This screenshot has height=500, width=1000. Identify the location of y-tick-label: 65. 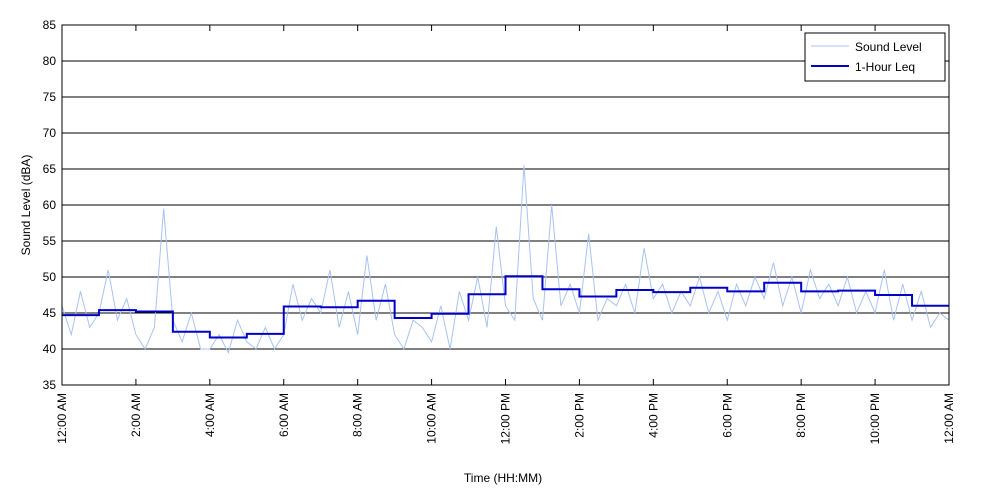
(50, 169).